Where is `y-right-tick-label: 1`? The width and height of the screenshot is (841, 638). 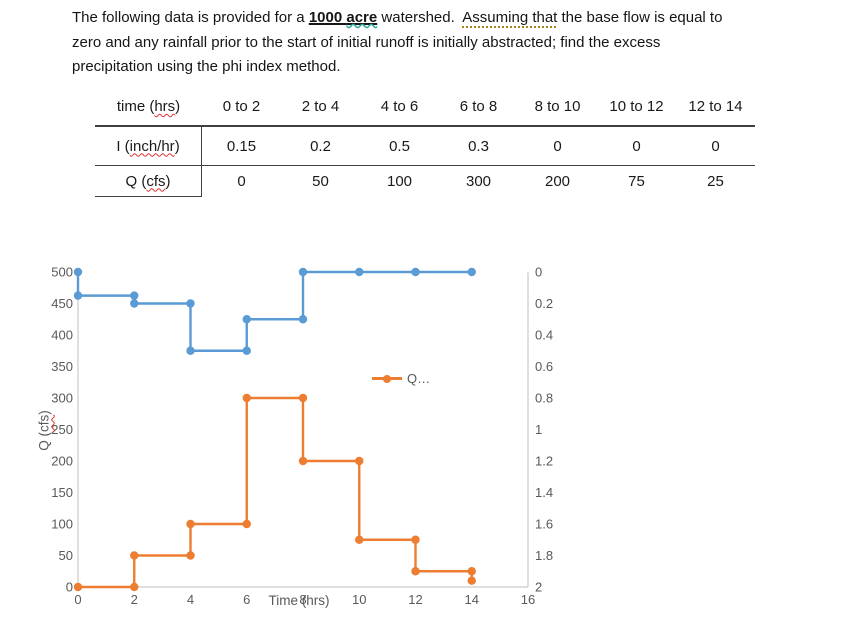
y-right-tick-label: 1 is located at coordinates (538, 429).